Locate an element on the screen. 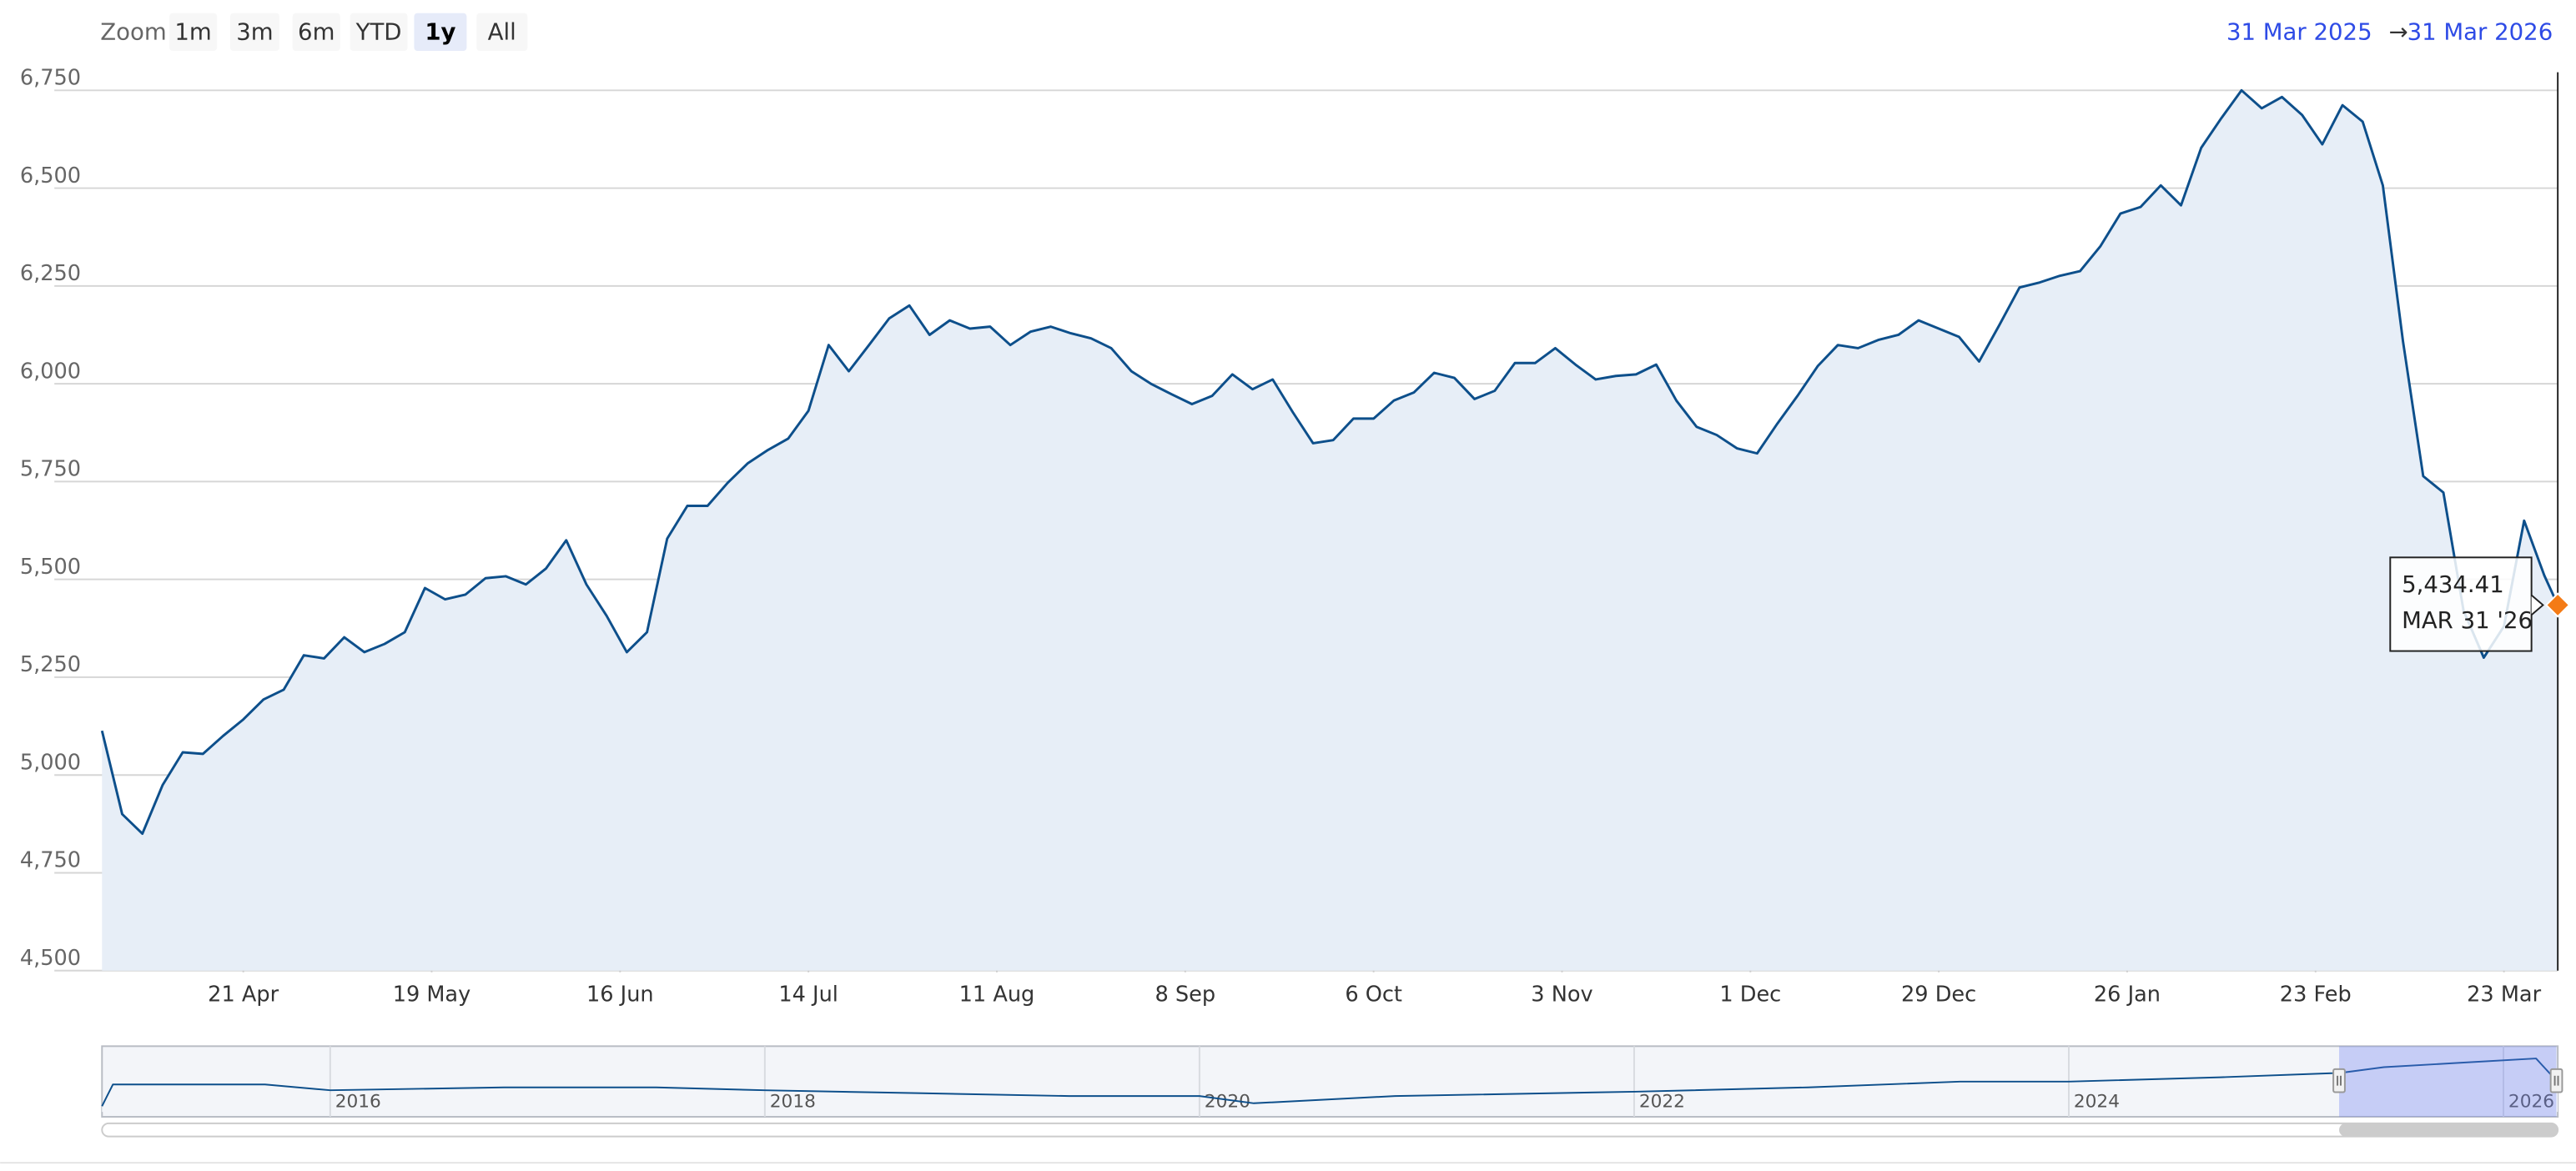 This screenshot has height=1171, width=2576. line is located at coordinates (1329, 1082).